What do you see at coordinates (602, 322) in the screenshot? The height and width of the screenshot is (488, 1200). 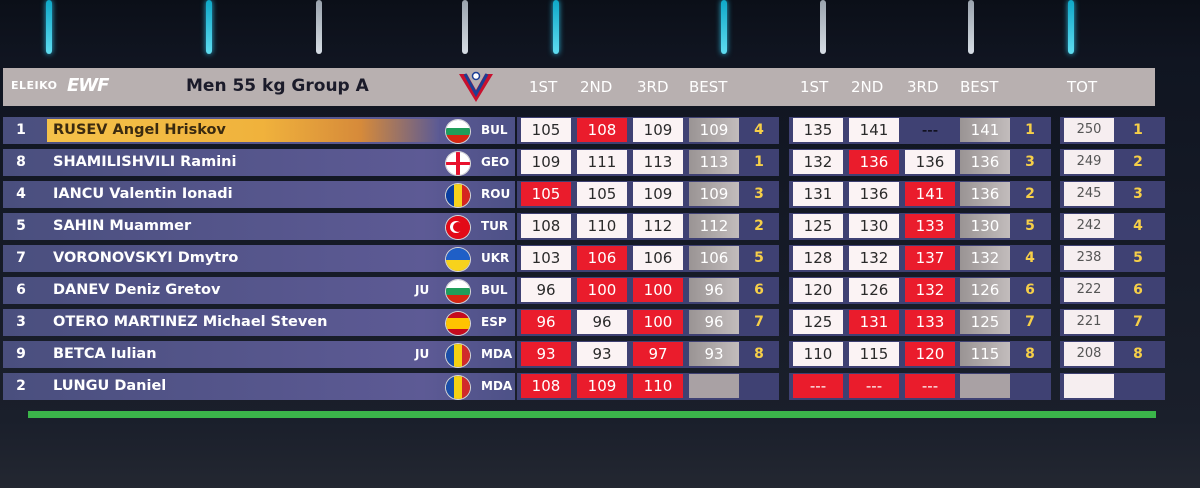 I see `snatch-attempt-2: 96` at bounding box center [602, 322].